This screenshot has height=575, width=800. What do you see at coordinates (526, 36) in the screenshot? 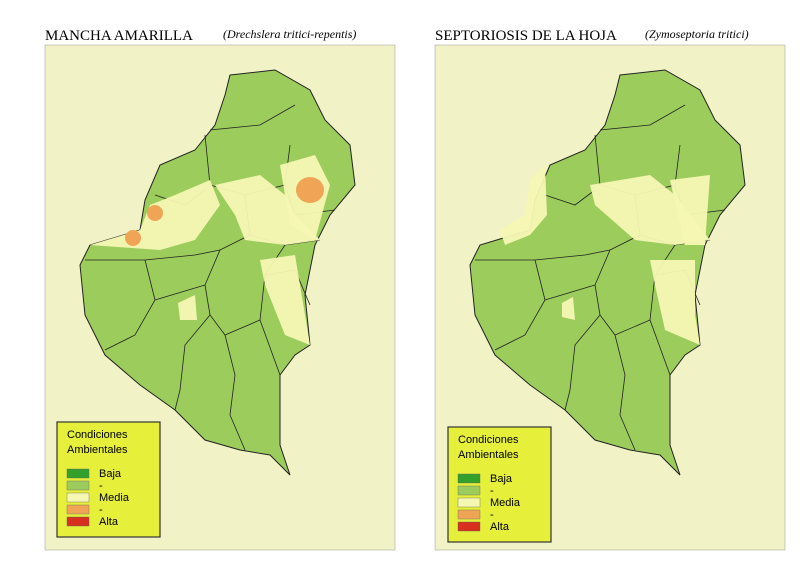
I see `panel-title: SEPTORIOSIS DE LA HOJA` at bounding box center [526, 36].